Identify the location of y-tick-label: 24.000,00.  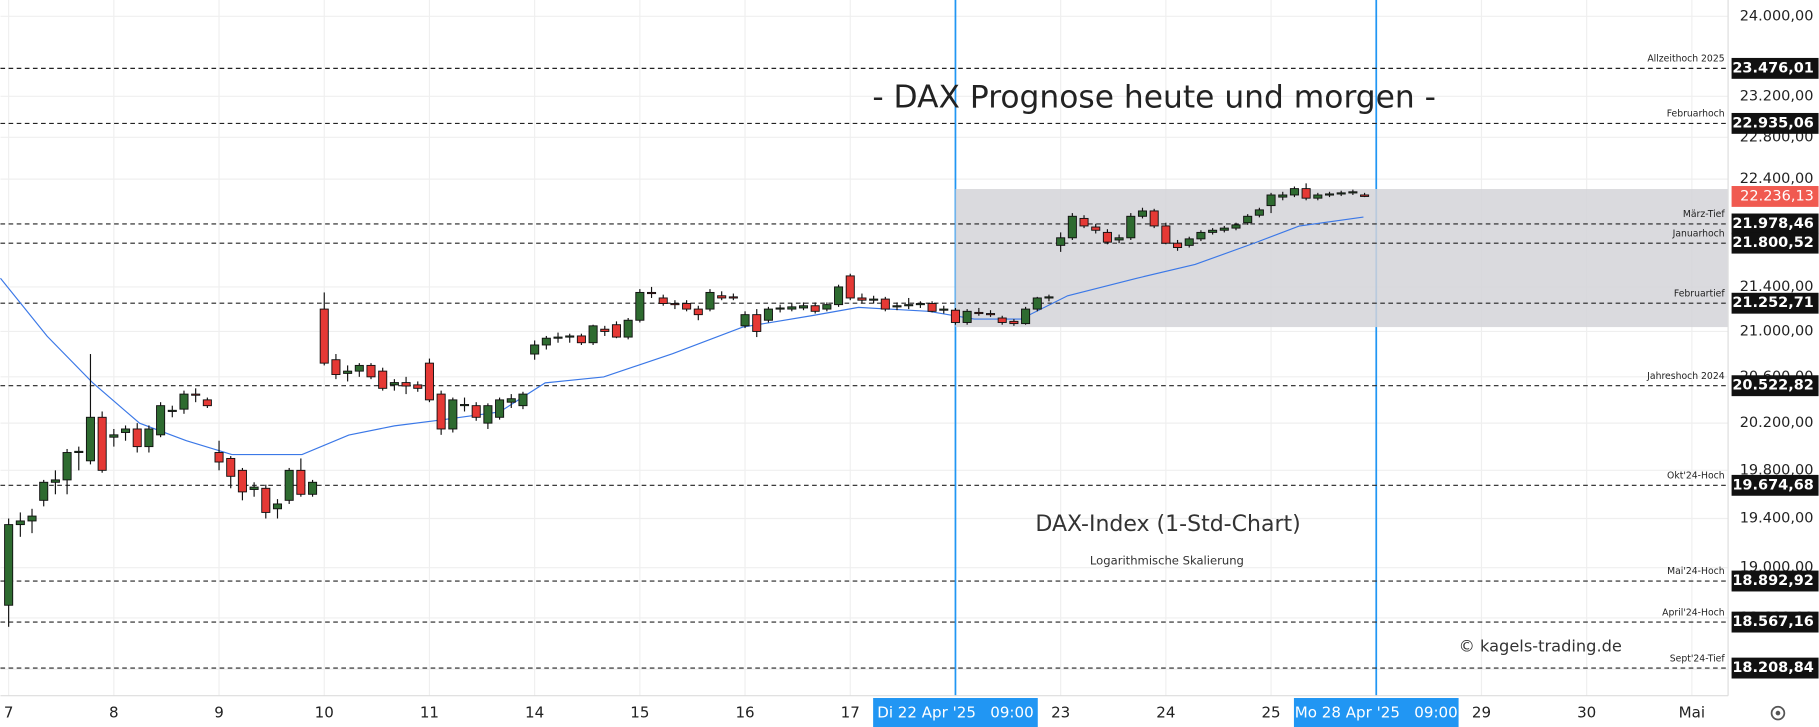
(1777, 16).